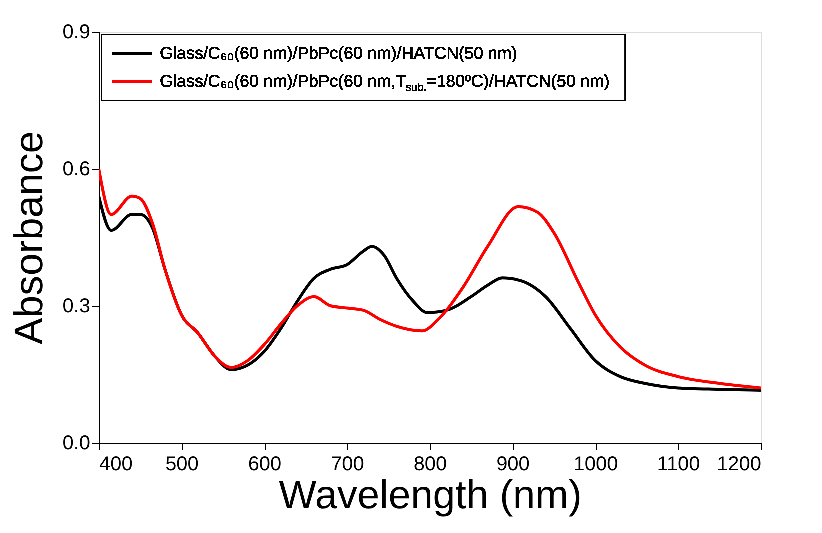 The image size is (822, 533). I want to click on y-tick-label: 0.3, so click(76, 307).